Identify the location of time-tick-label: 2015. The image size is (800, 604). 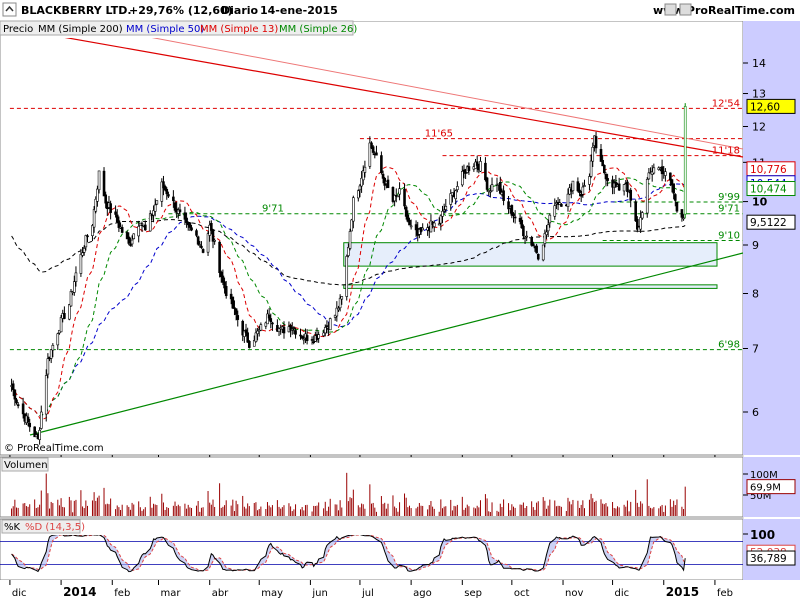
(682, 592).